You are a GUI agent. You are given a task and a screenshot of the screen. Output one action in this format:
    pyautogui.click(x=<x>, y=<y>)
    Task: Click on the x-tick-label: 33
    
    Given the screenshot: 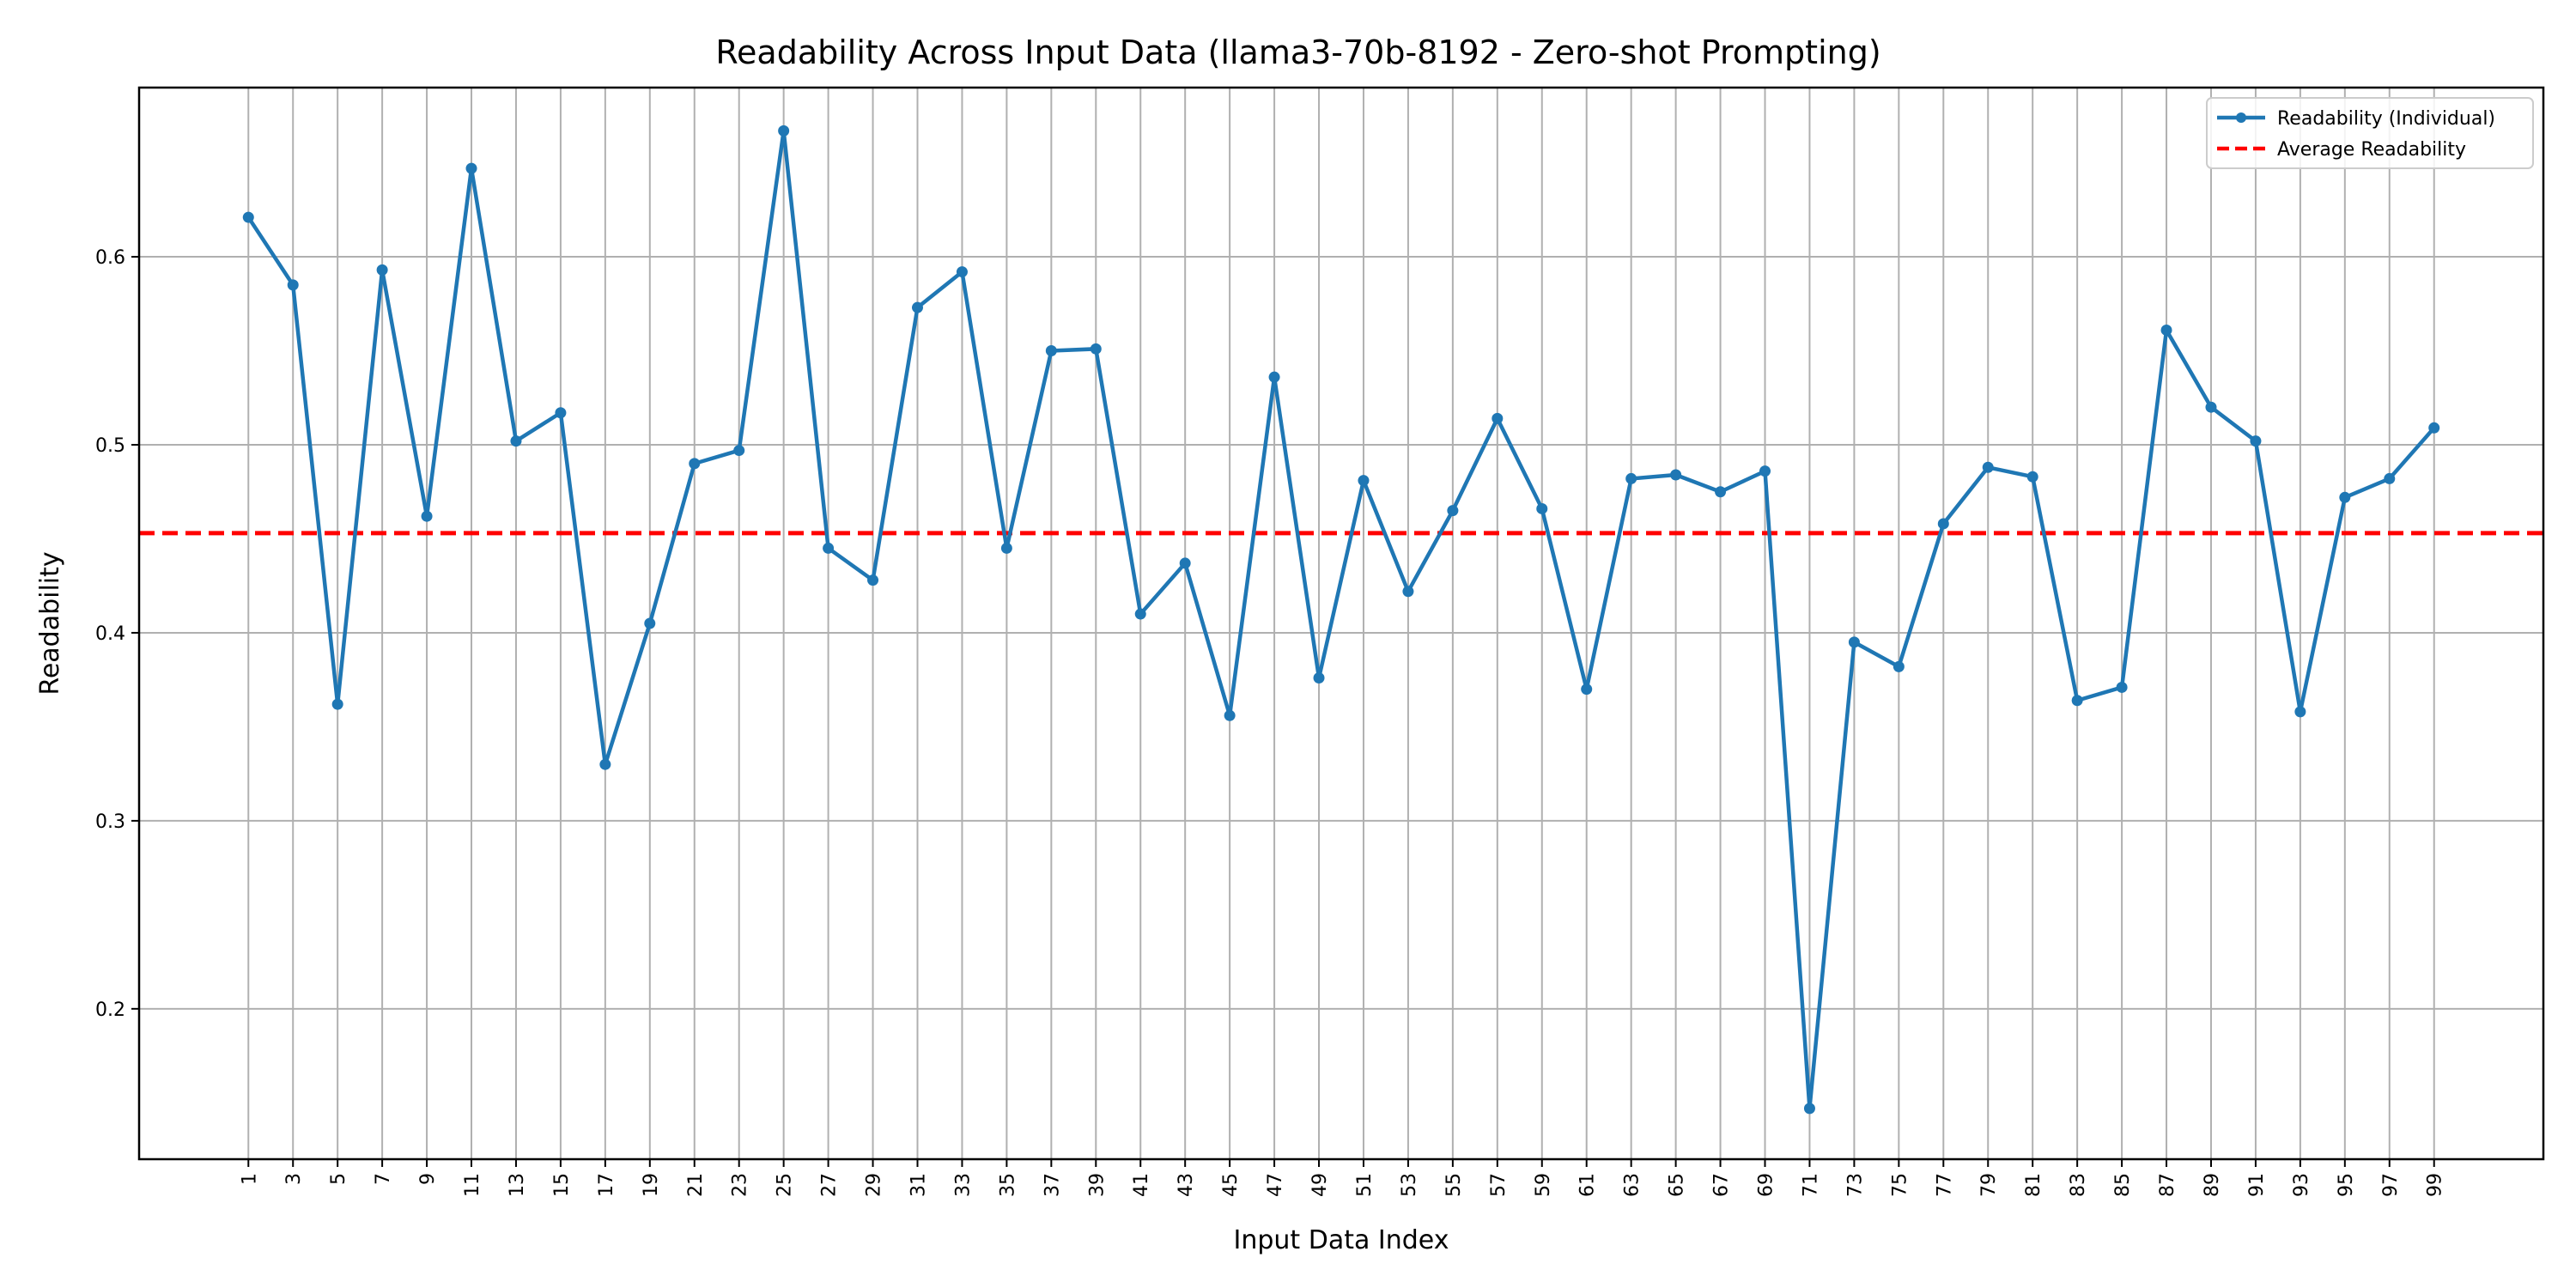 What is the action you would take?
    pyautogui.click(x=963, y=1185)
    